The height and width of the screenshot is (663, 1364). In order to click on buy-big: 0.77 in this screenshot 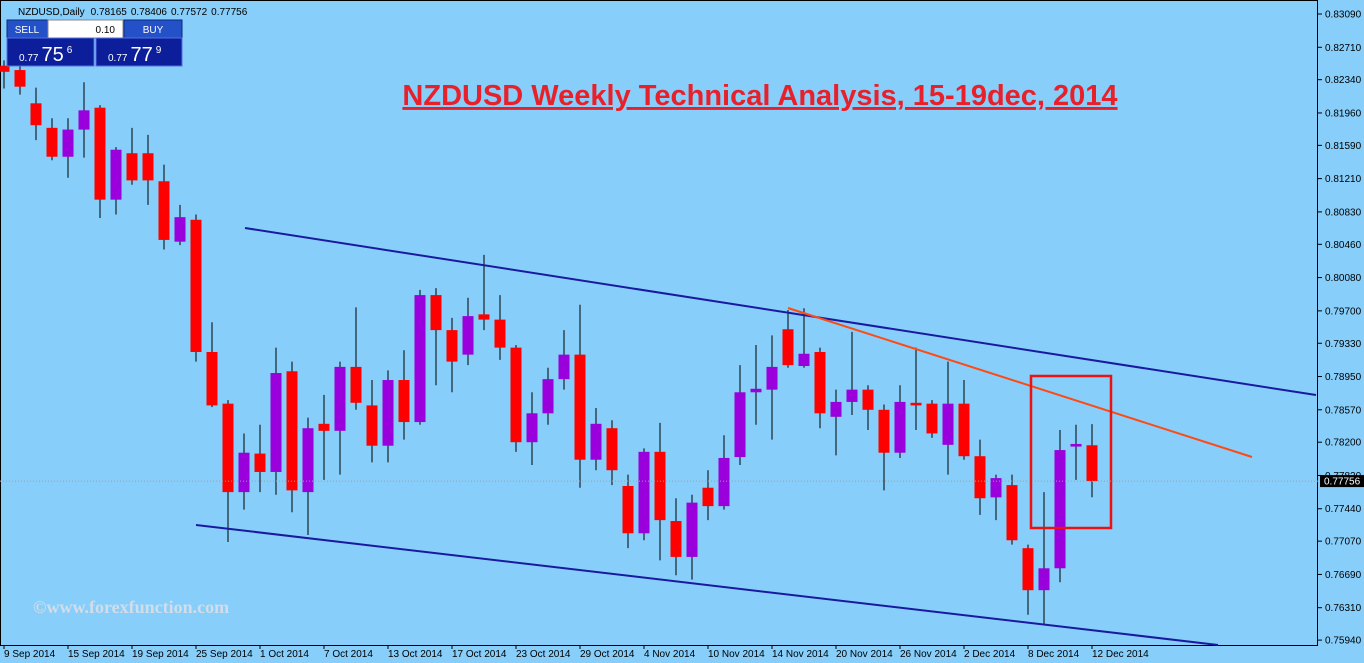, I will do `click(118, 58)`.